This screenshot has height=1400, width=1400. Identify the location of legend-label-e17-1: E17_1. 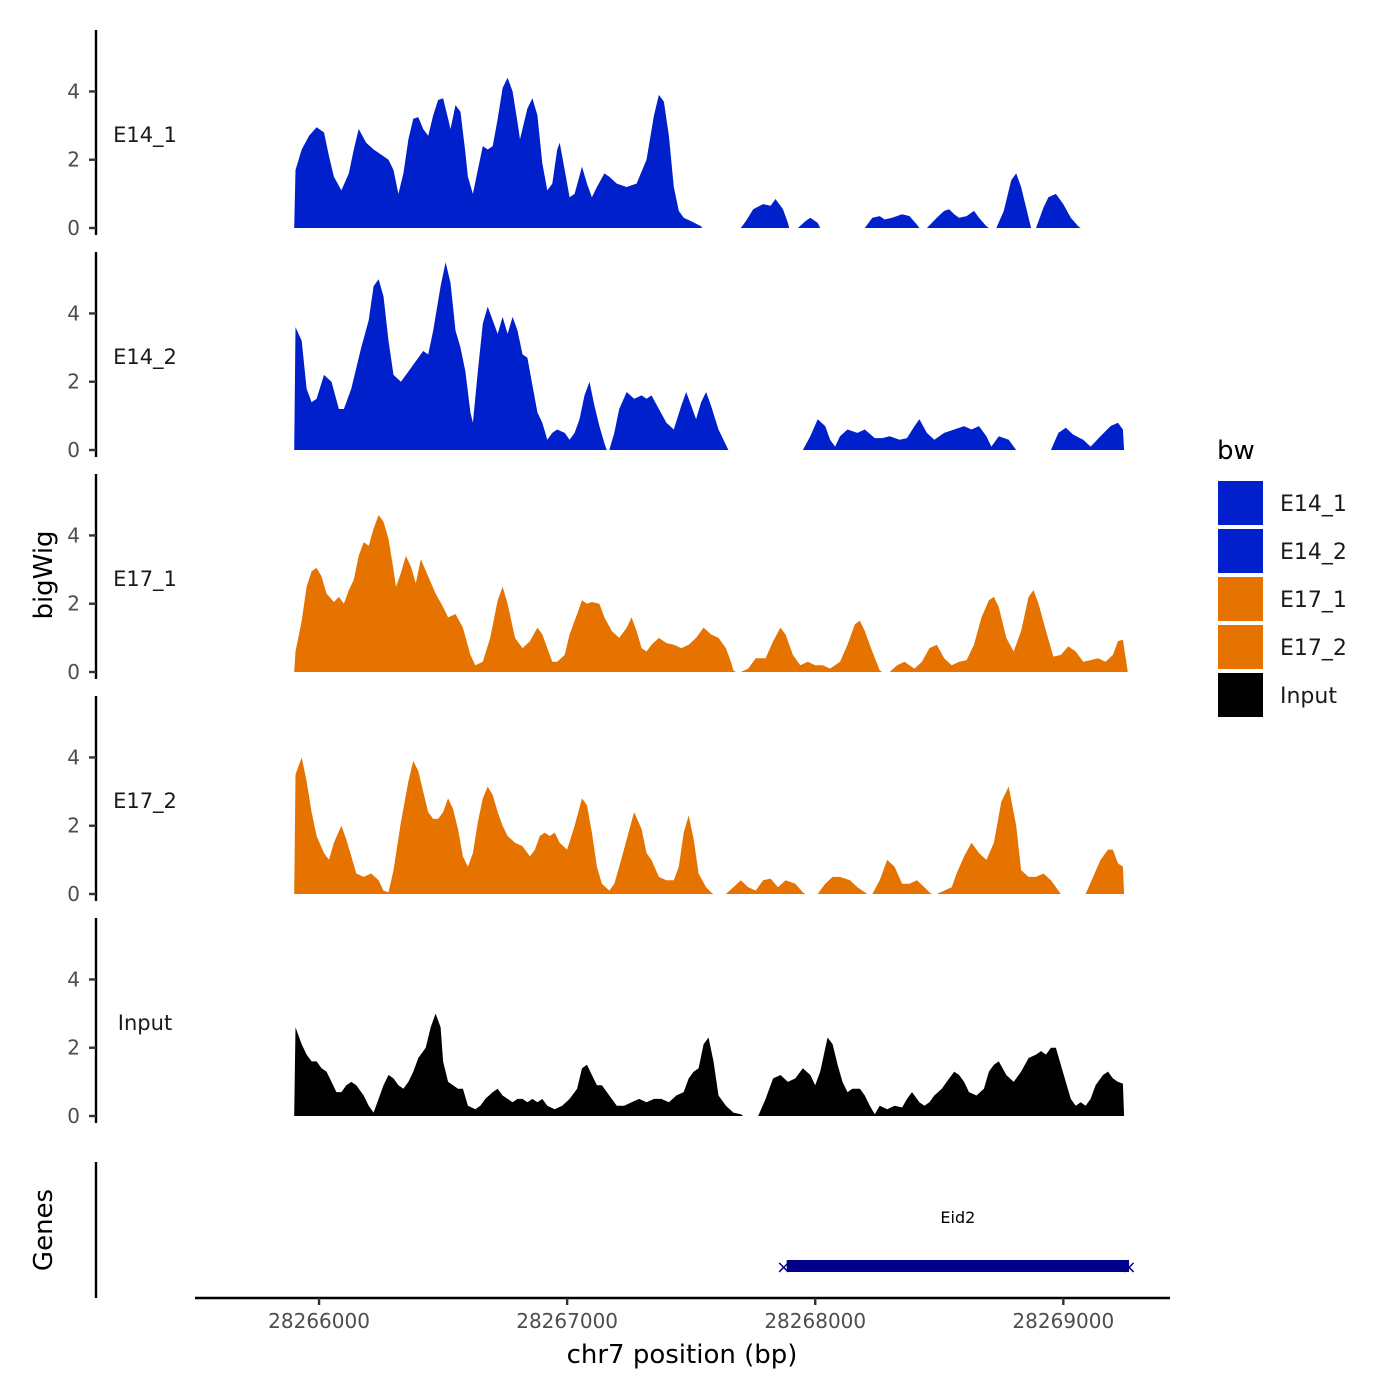
(1313, 600).